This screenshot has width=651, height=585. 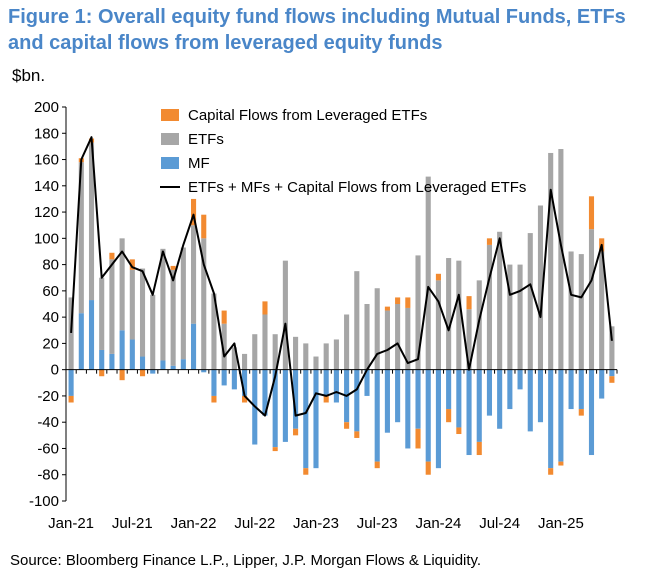 I want to click on x-tick-label: Jul-21, so click(x=132, y=523).